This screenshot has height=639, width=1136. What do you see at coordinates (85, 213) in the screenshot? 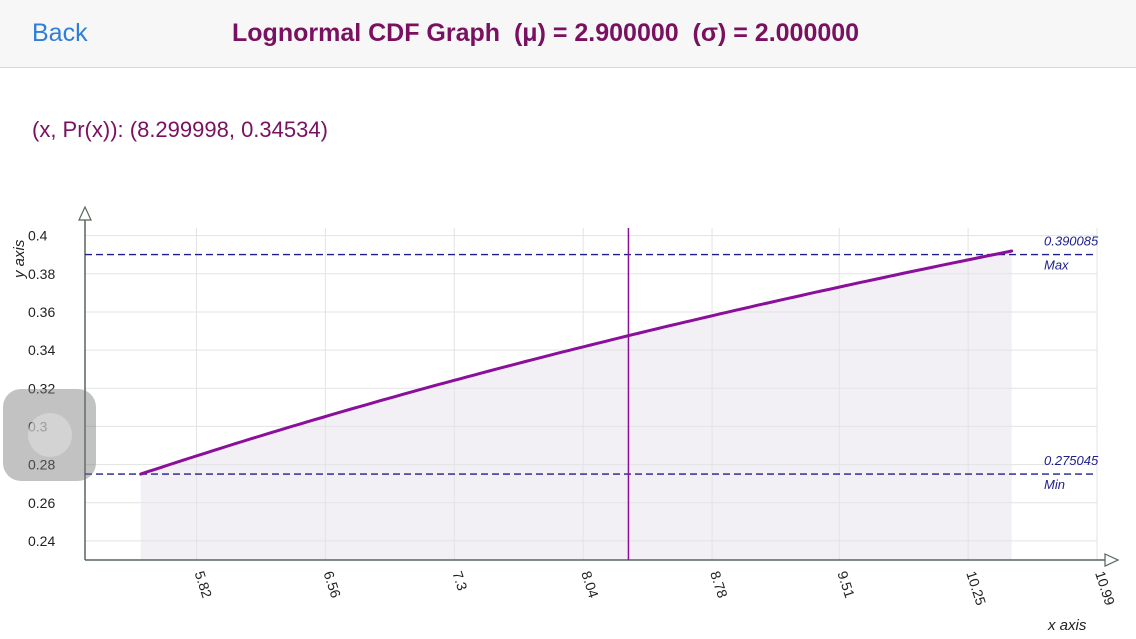
I see `y-axis-arrow-icon` at bounding box center [85, 213].